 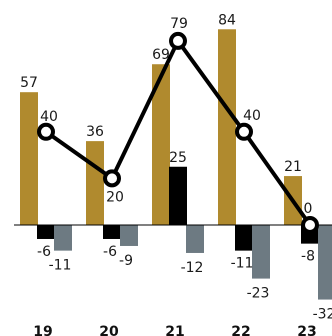 What do you see at coordinates (95, 132) in the screenshot?
I see `label-s1-20: 36` at bounding box center [95, 132].